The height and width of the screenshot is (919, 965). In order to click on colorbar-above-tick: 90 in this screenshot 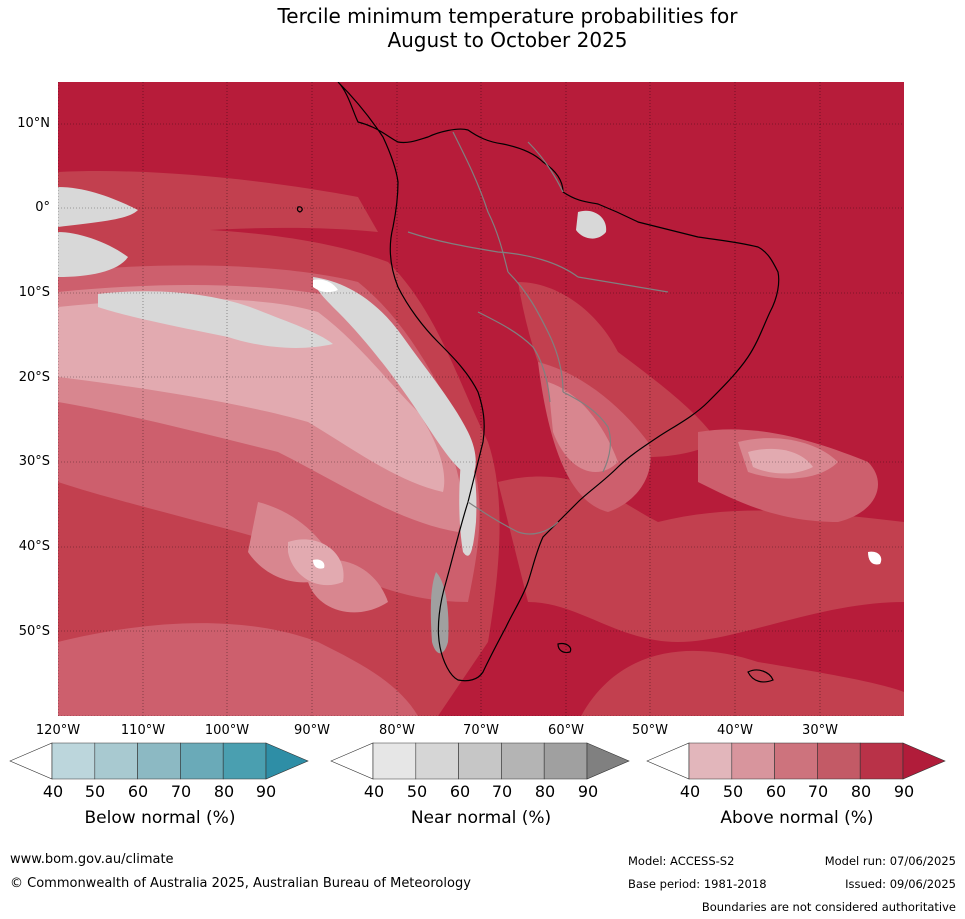, I will do `click(904, 791)`.